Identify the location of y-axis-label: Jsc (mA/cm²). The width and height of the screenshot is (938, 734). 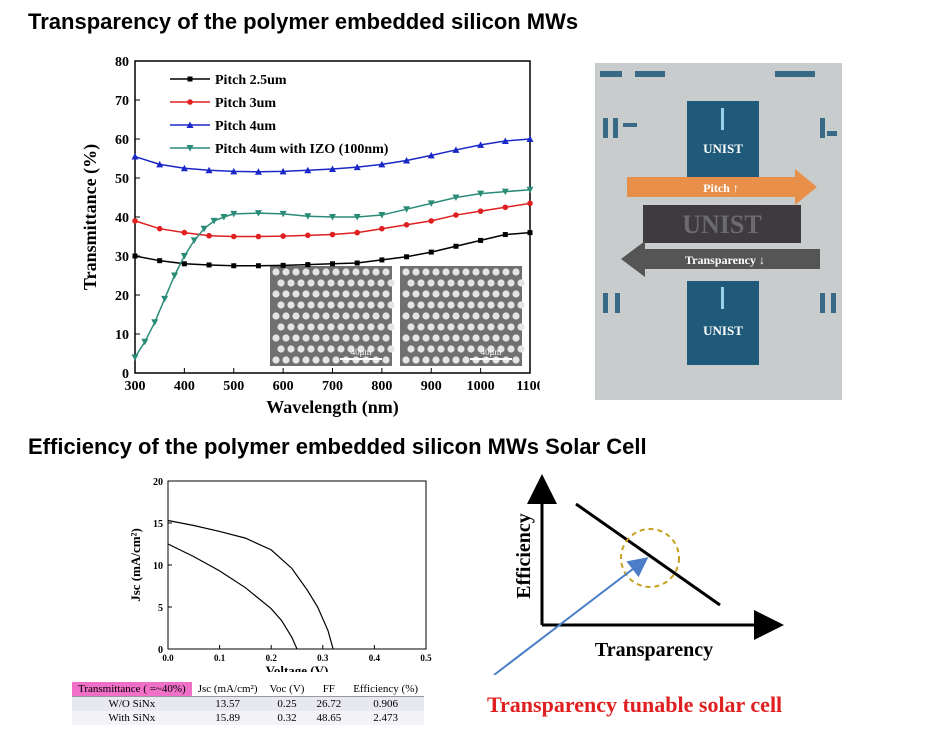
(135, 565).